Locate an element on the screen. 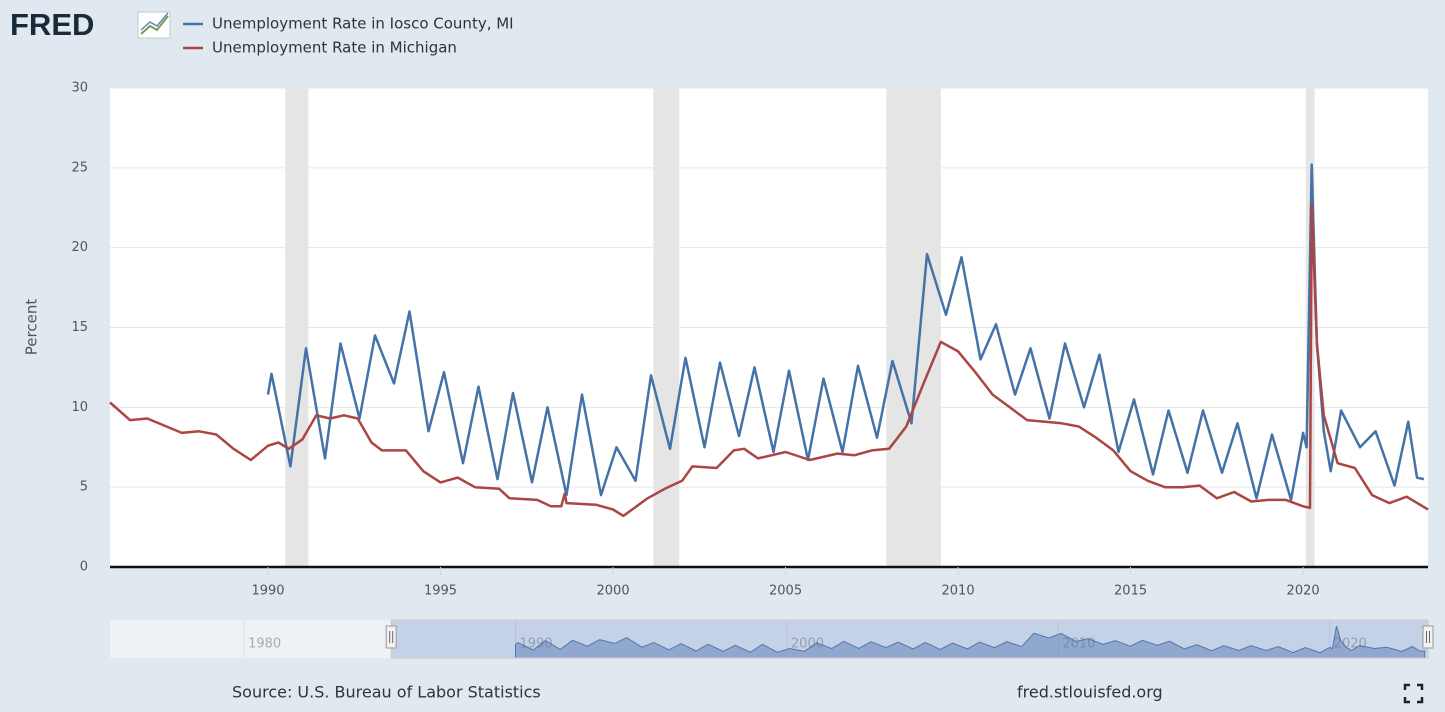 This screenshot has height=712, width=1445. y-tick-label: 30 is located at coordinates (79, 88).